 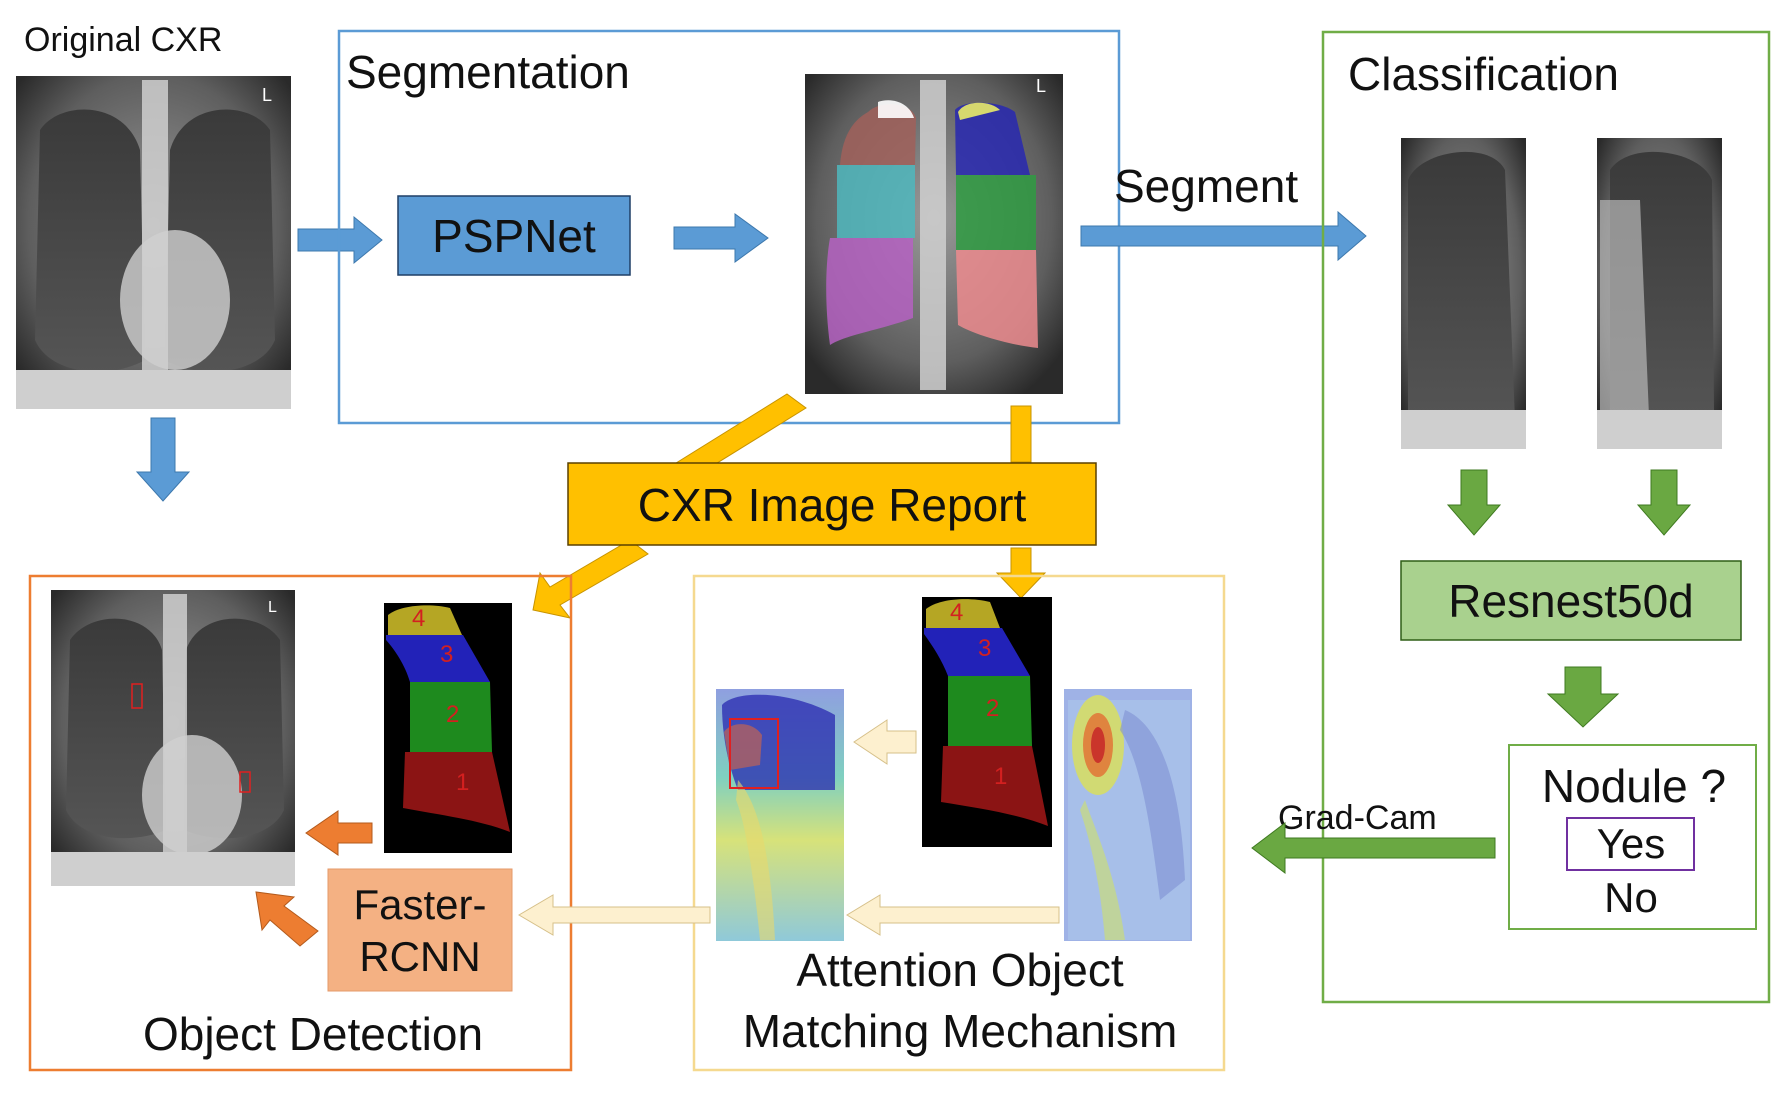 What do you see at coordinates (1357, 818) in the screenshot?
I see `grad-cam-label: Grad-Cam` at bounding box center [1357, 818].